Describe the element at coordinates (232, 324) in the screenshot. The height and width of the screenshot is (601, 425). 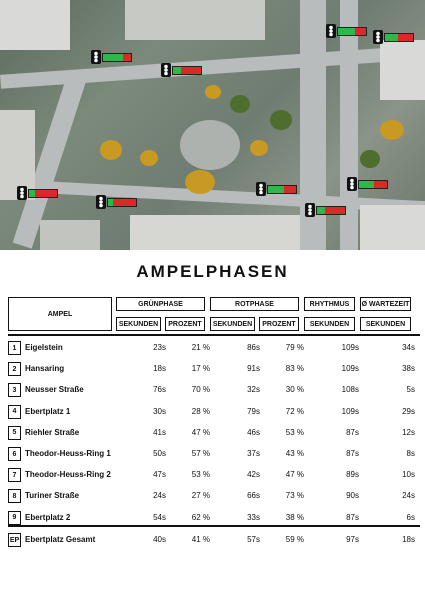
I see `subheader-rot-sekunden: SEKUNDEN` at that location.